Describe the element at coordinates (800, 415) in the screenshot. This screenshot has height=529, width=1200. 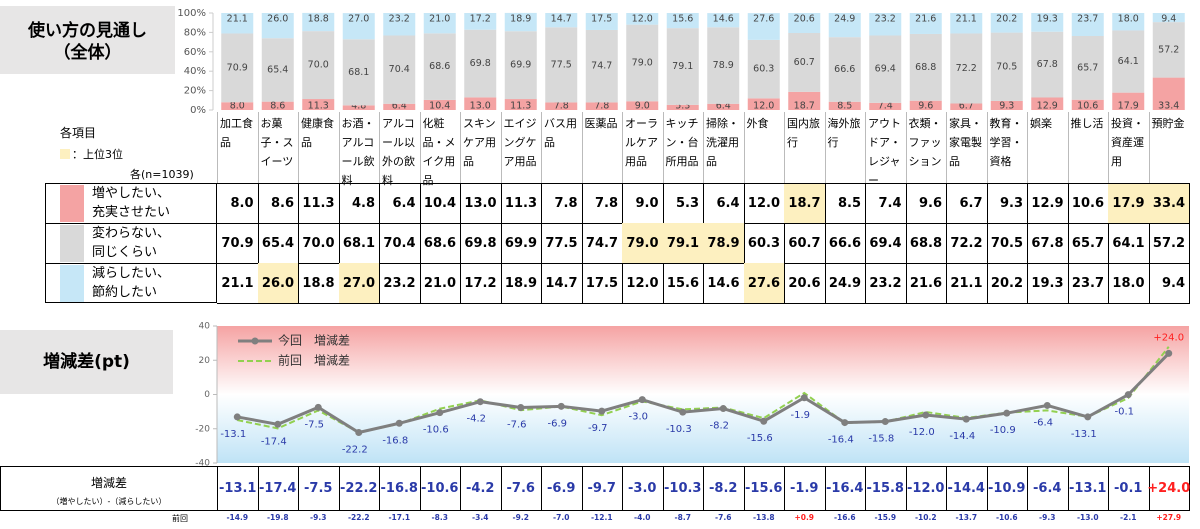
I see `point-label: -1.9` at that location.